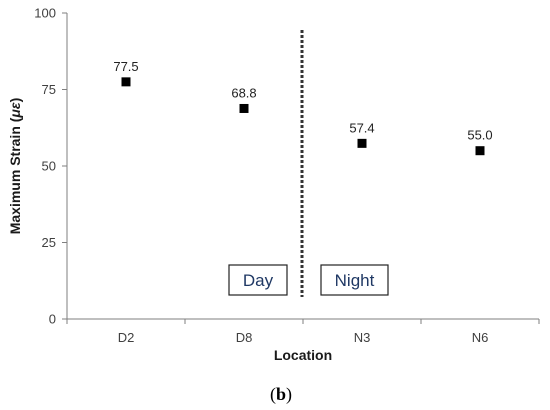 The height and width of the screenshot is (410, 550). I want to click on y-ticks: 0 25 50 75 100, so click(50, 166).